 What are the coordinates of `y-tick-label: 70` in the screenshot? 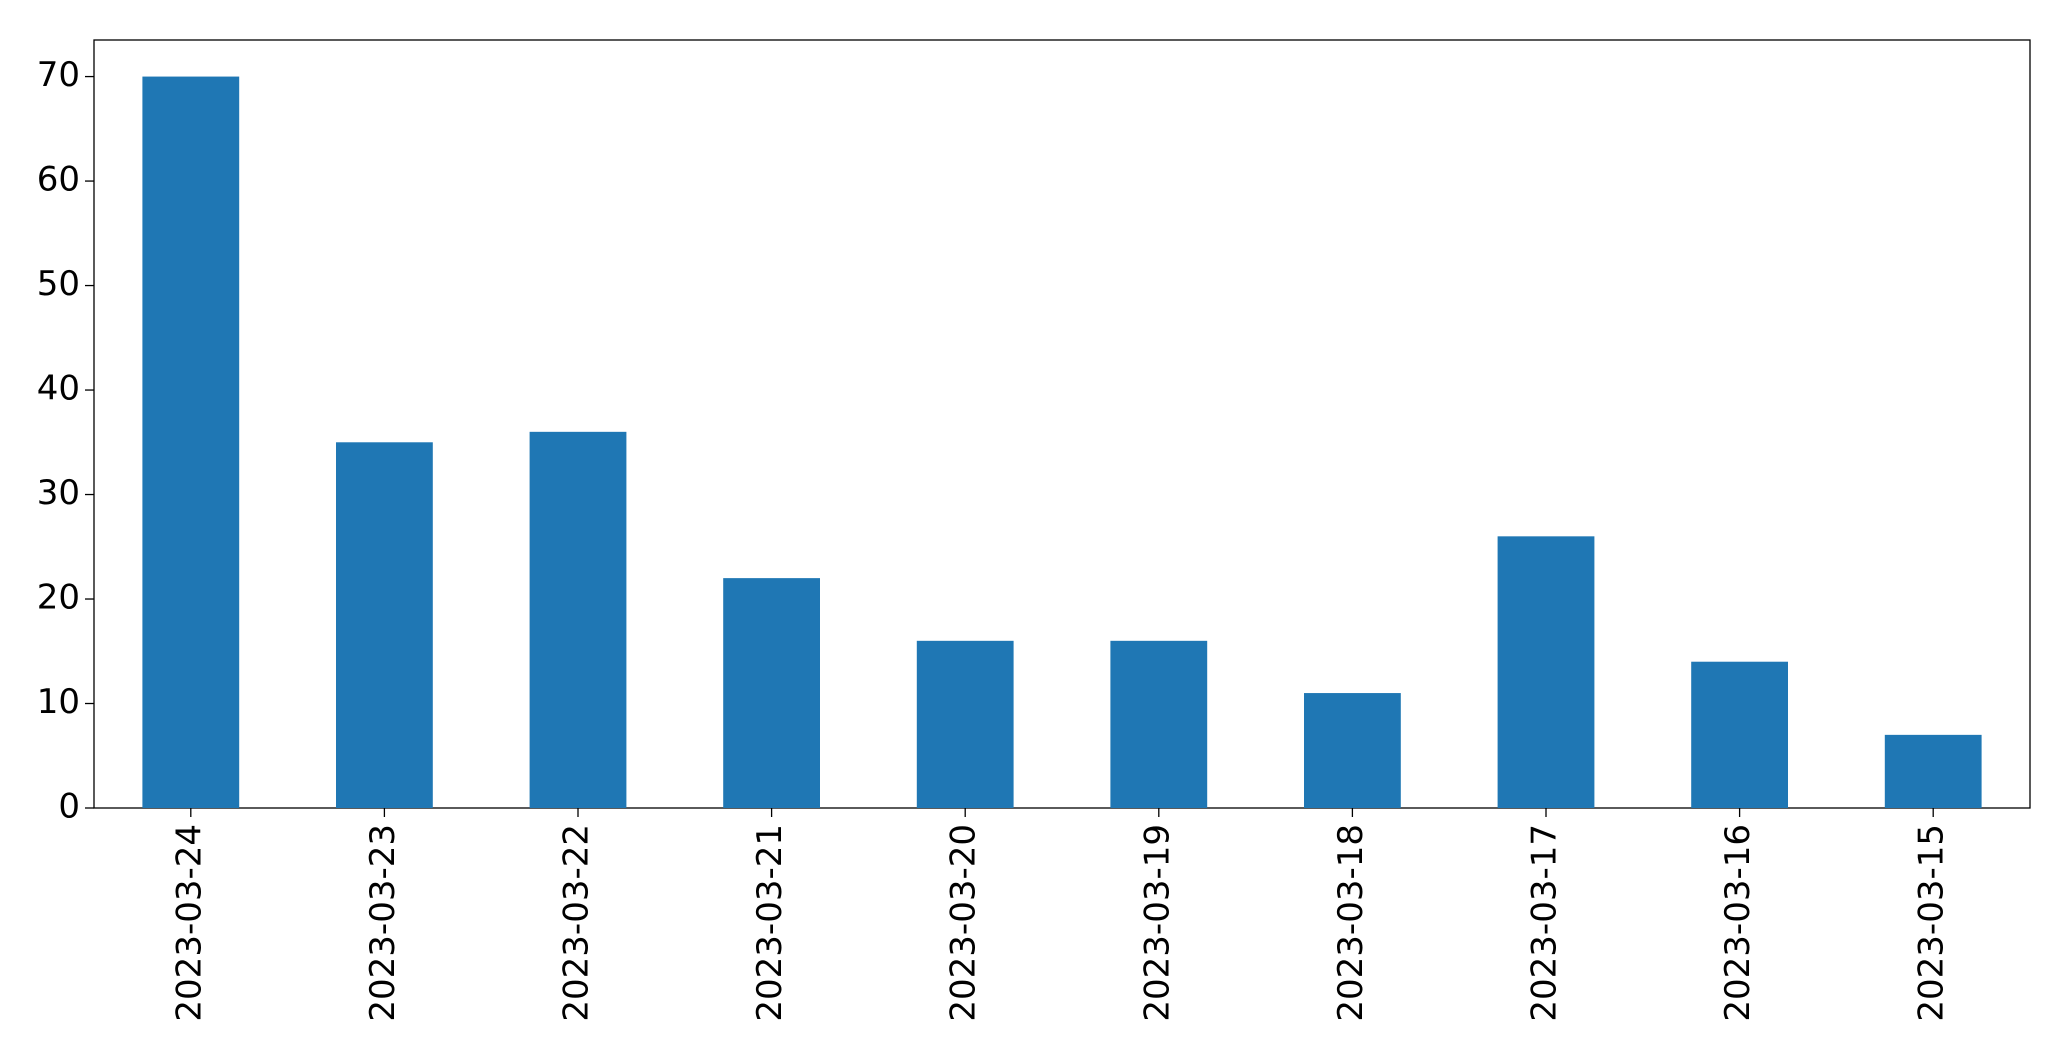 It's located at (58, 75).